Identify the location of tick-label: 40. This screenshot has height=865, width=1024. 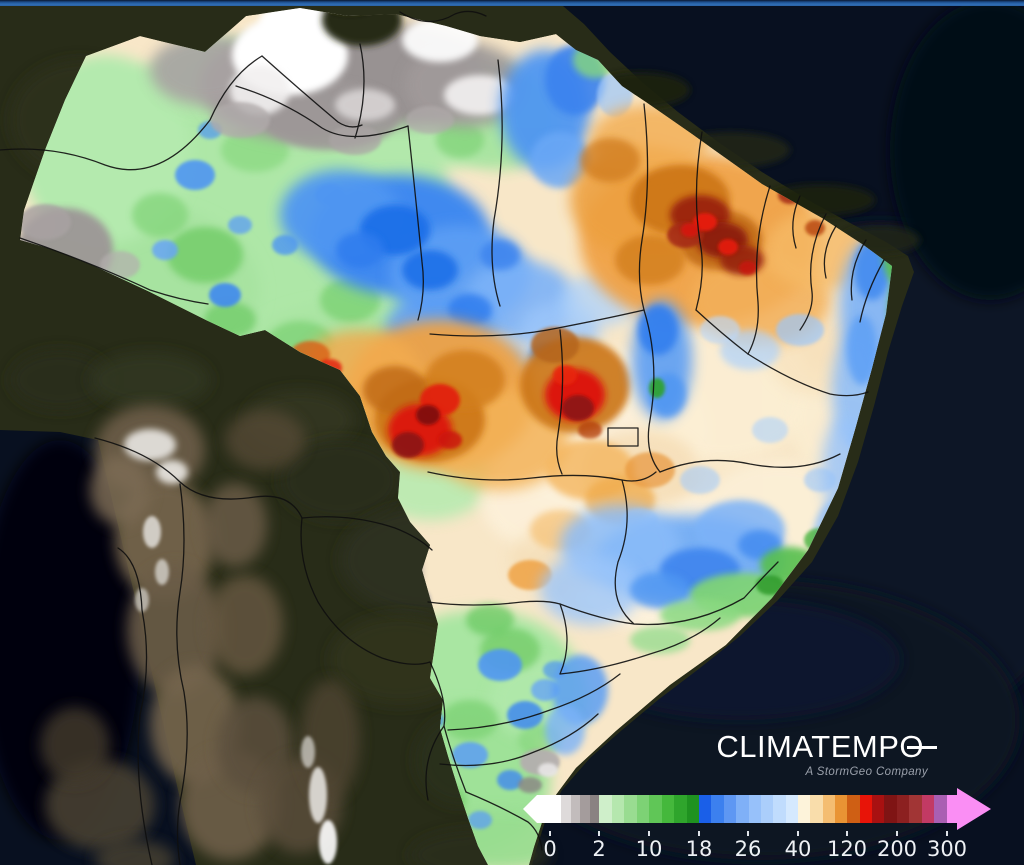
(798, 849).